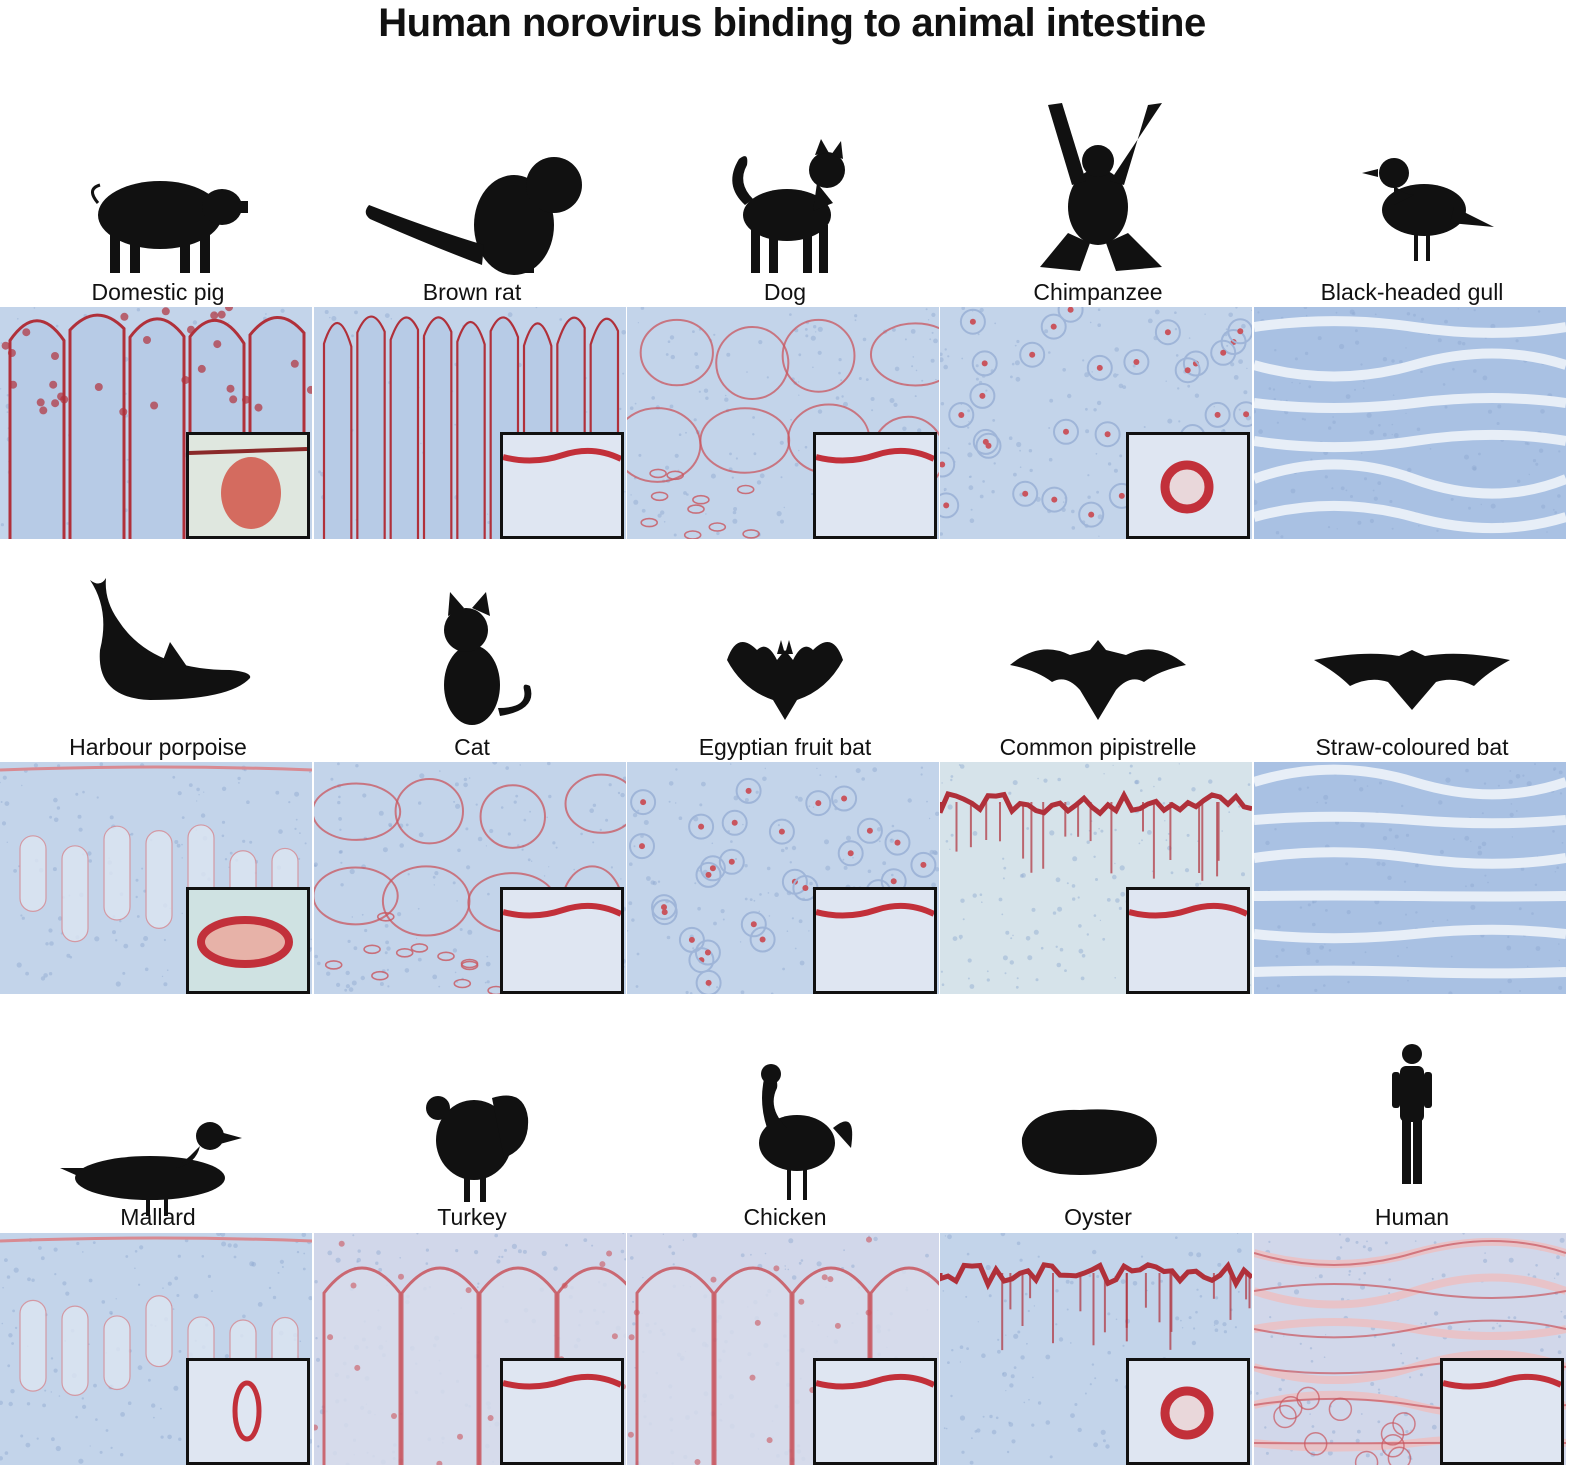 The width and height of the screenshot is (1584, 1479). What do you see at coordinates (1098, 650) in the screenshot?
I see `pipistrelle-icon` at bounding box center [1098, 650].